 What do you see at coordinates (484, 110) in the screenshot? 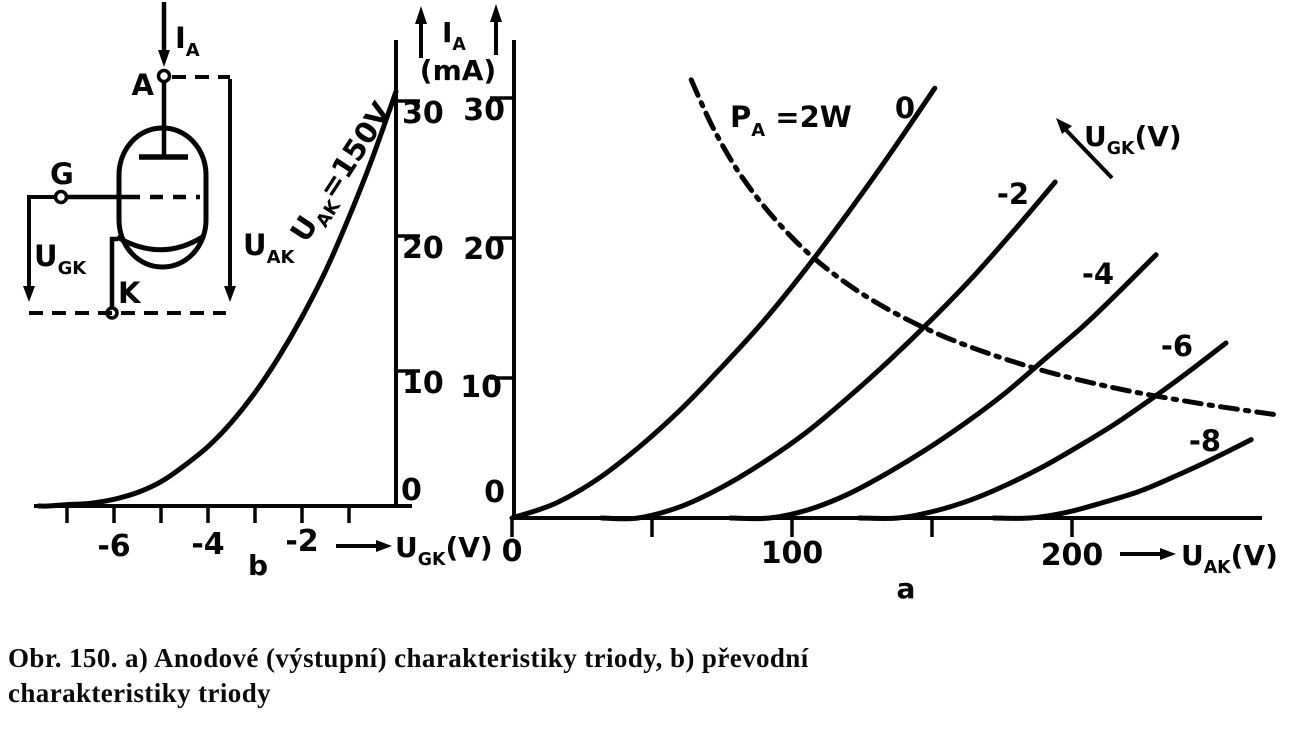
I see `chart-a-ytick-30: 30` at bounding box center [484, 110].